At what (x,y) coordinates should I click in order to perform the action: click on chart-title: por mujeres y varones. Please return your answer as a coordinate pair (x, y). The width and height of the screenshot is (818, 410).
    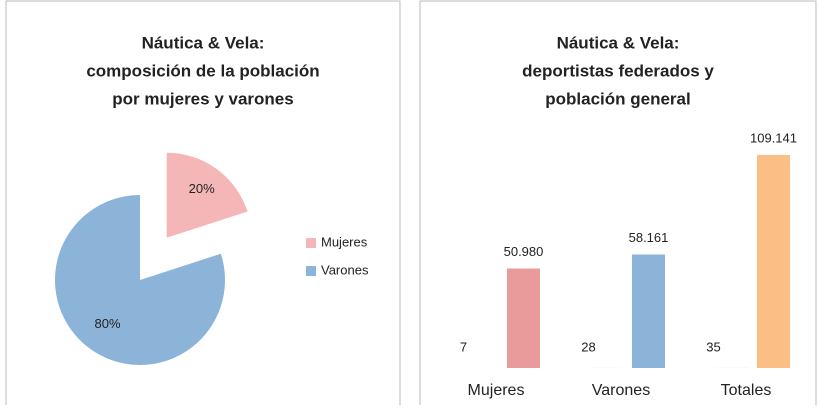
    Looking at the image, I should click on (202, 98).